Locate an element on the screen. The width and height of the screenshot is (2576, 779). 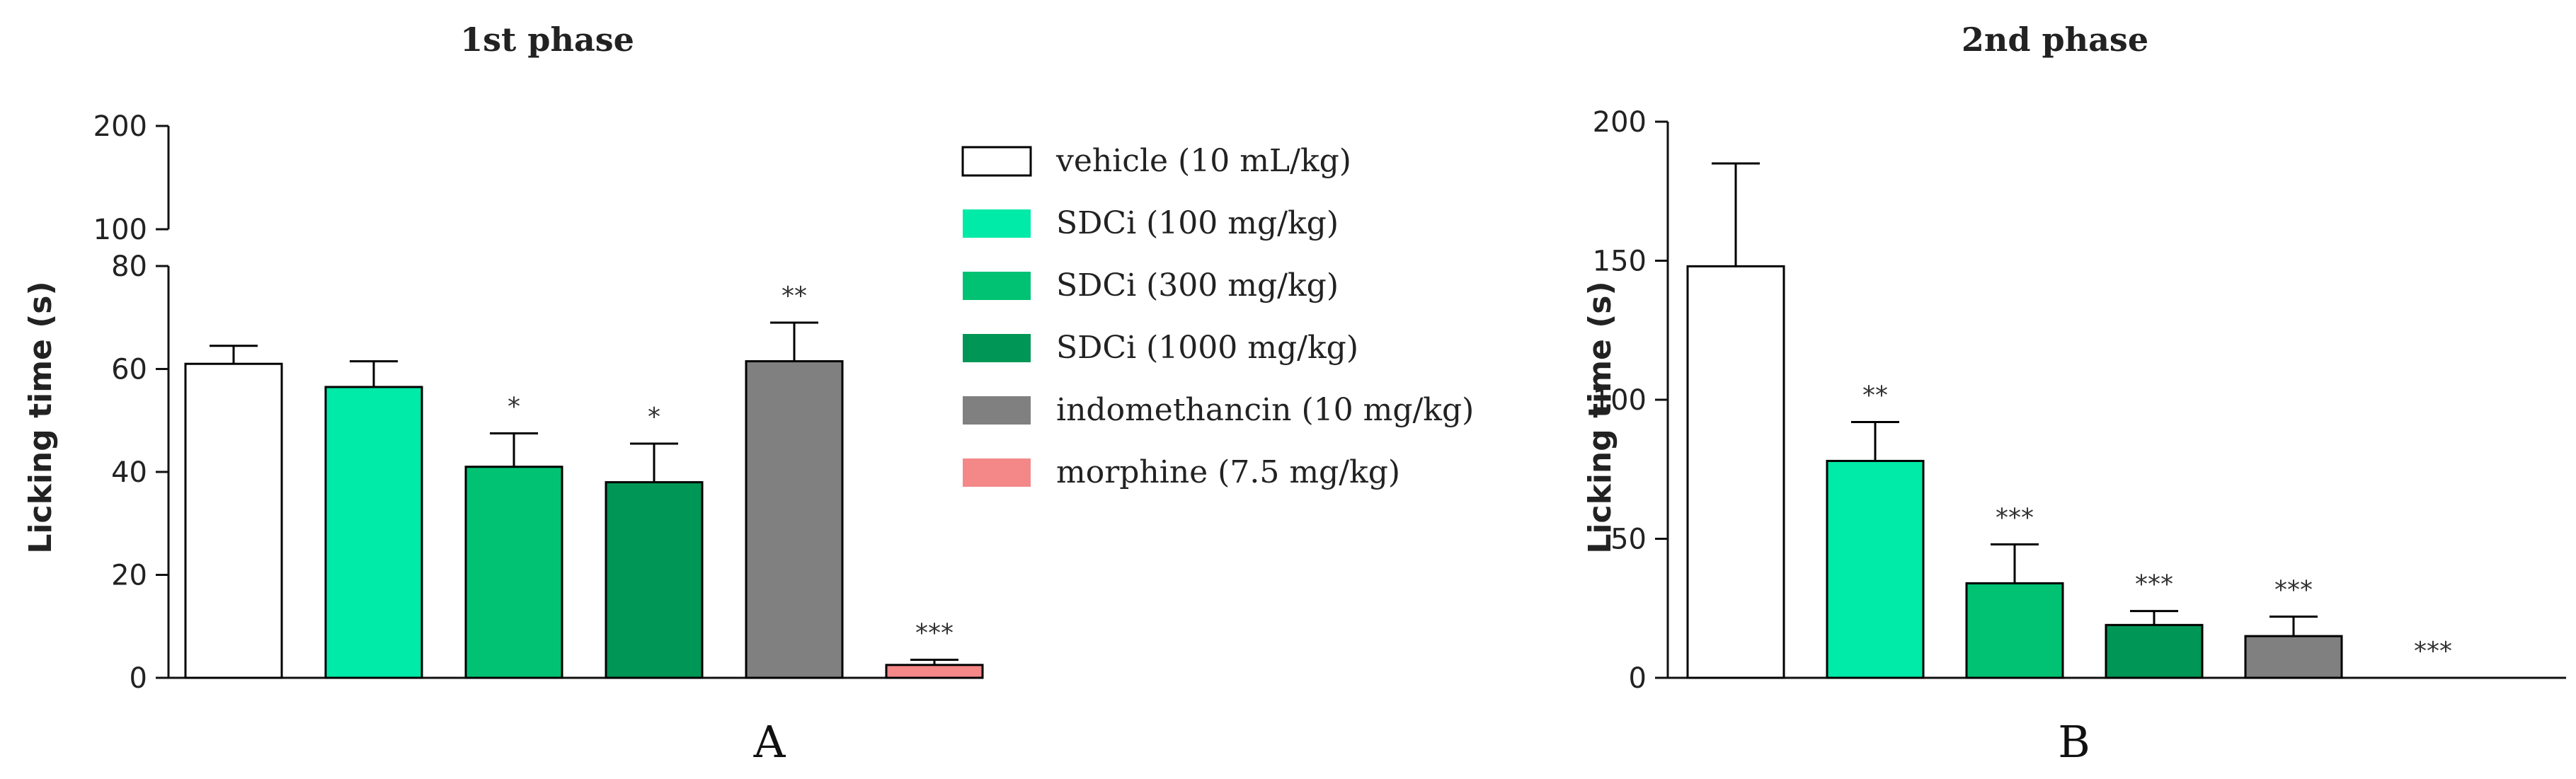
legend-item-label: indomethancin (10 mg/kg) is located at coordinates (1265, 410).